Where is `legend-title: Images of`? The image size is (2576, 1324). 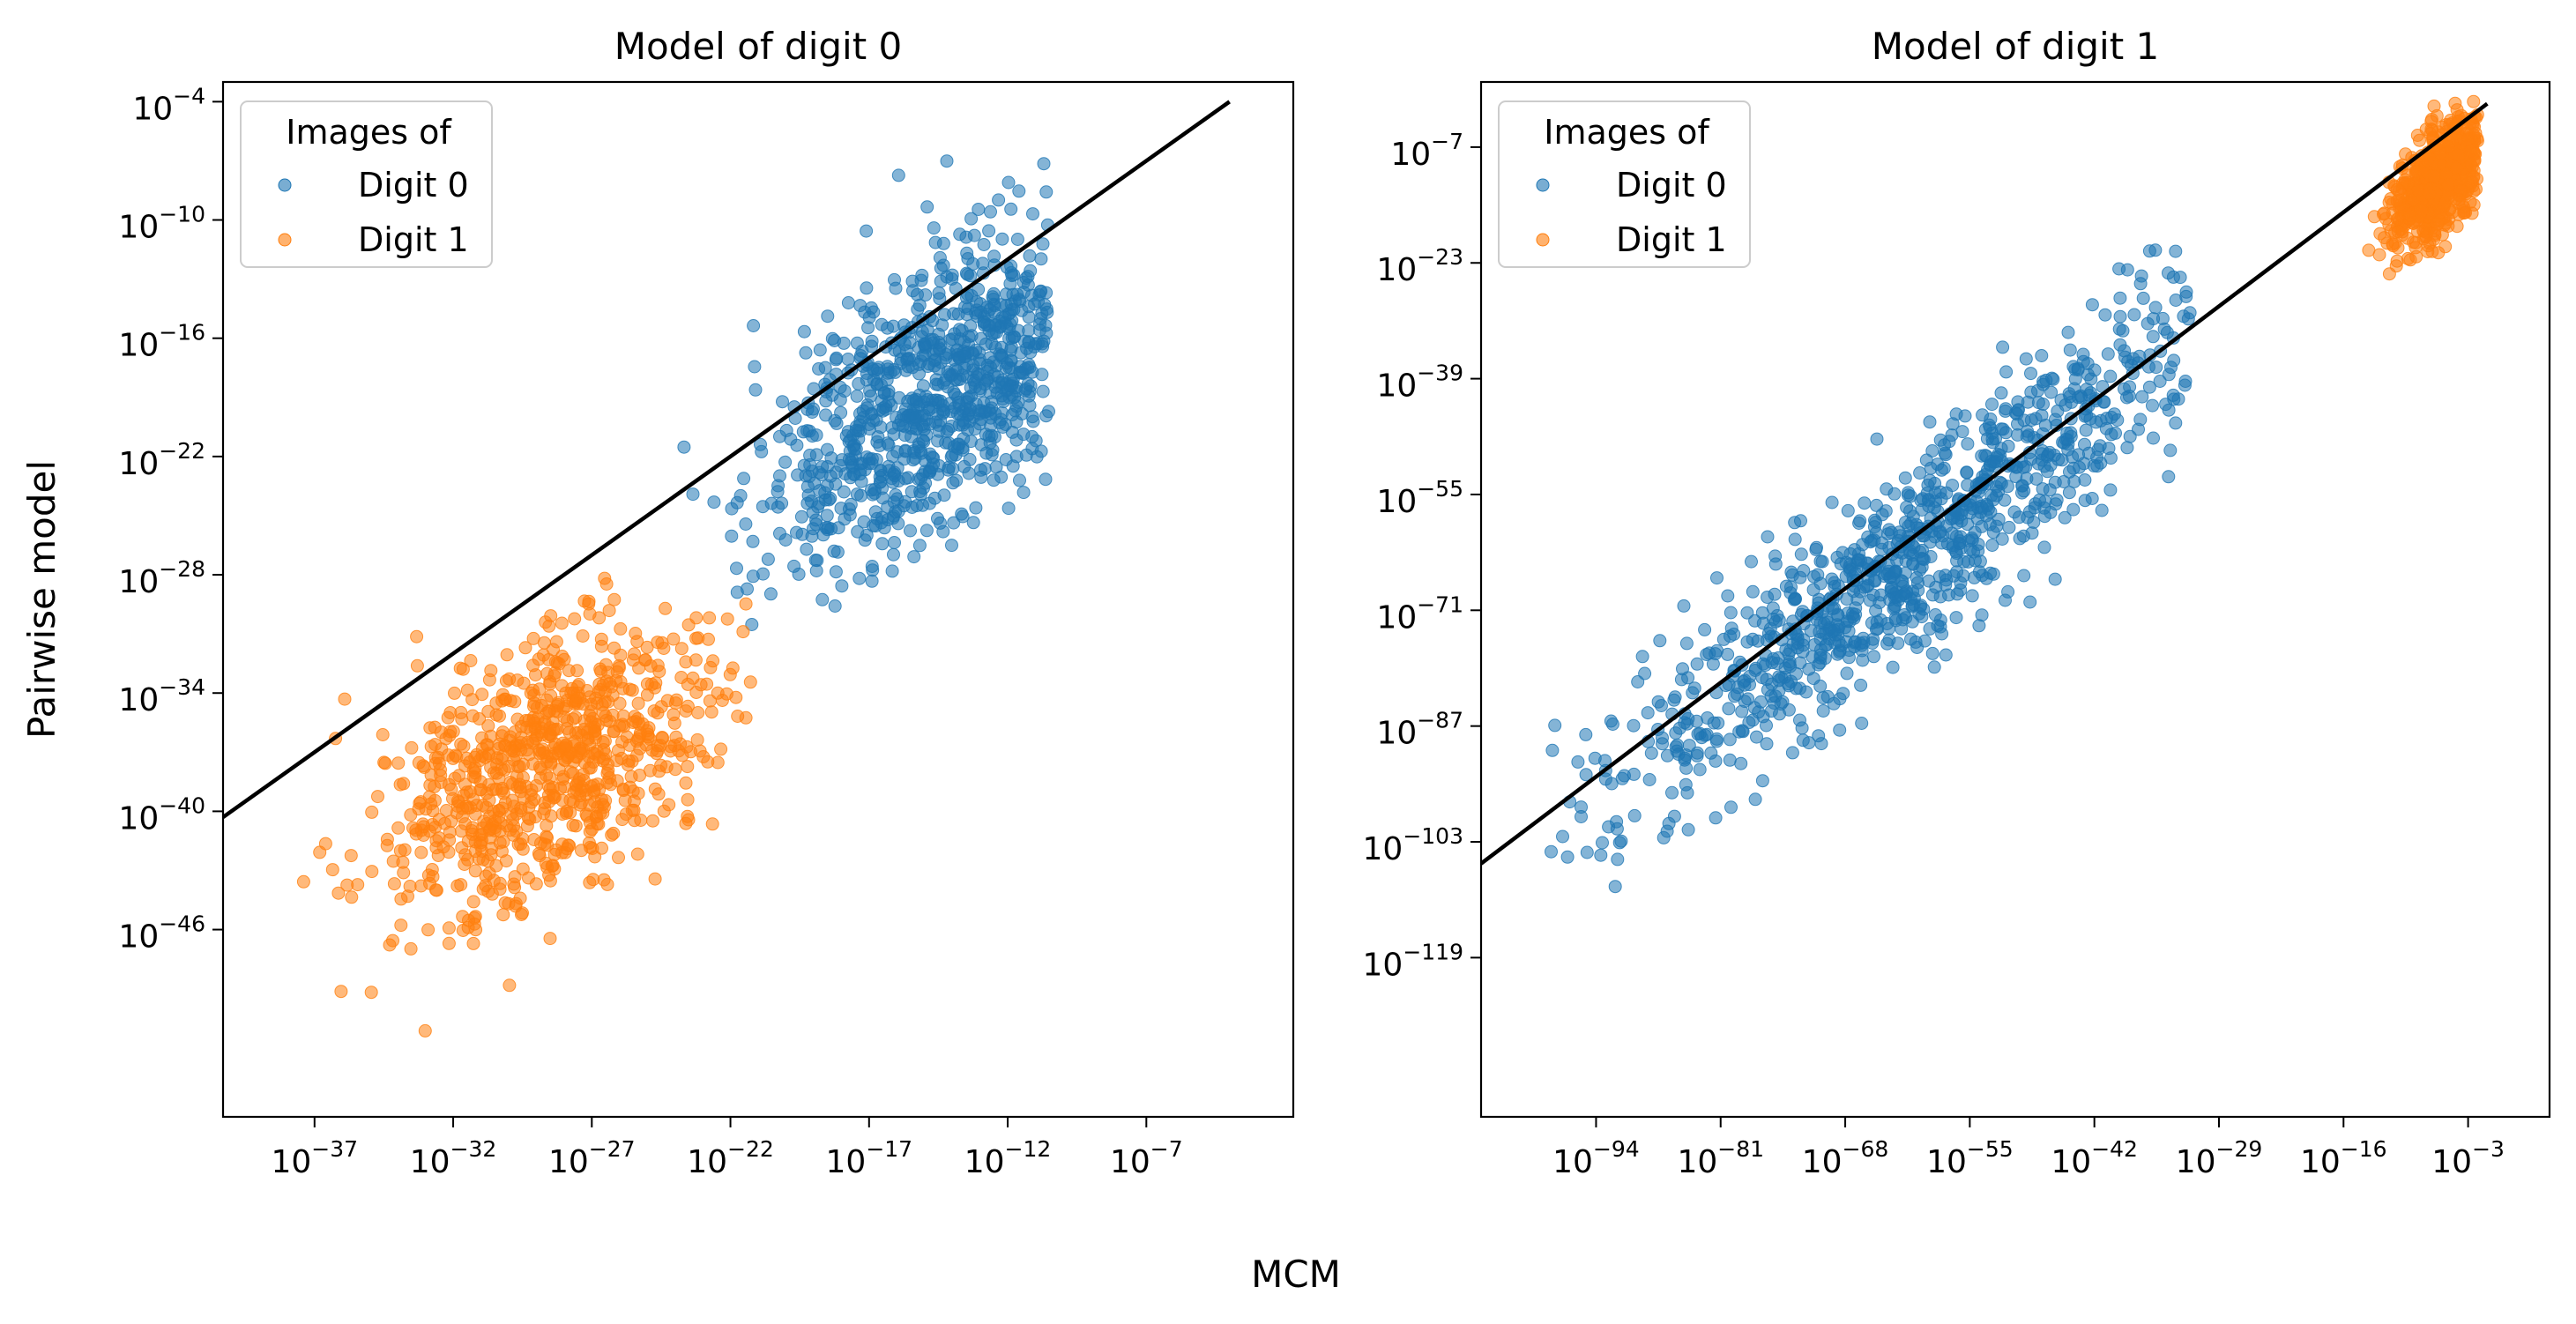
legend-title: Images of is located at coordinates (369, 132).